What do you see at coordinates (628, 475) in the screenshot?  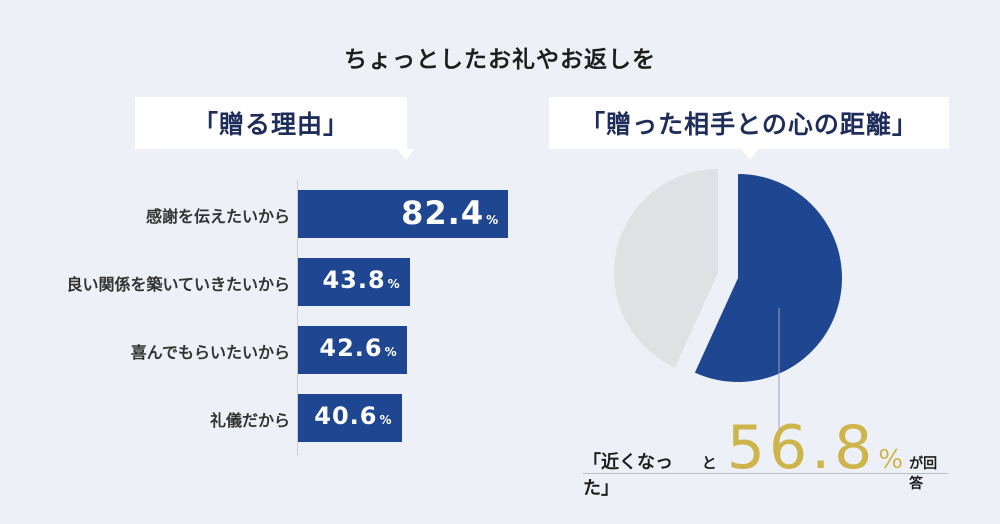 I see `caption-quote: 「近くなった」` at bounding box center [628, 475].